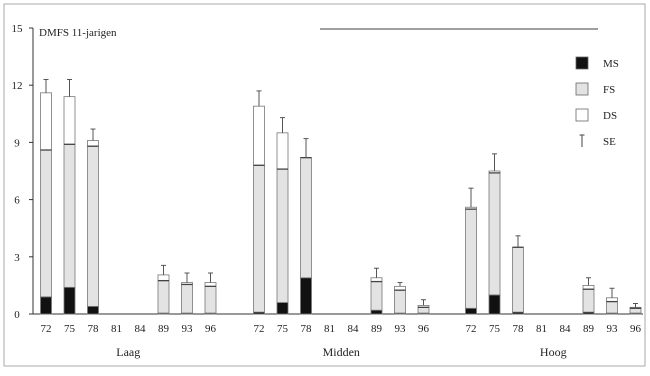 The width and height of the screenshot is (650, 376). What do you see at coordinates (17, 315) in the screenshot?
I see `y-tick-label: 0` at bounding box center [17, 315].